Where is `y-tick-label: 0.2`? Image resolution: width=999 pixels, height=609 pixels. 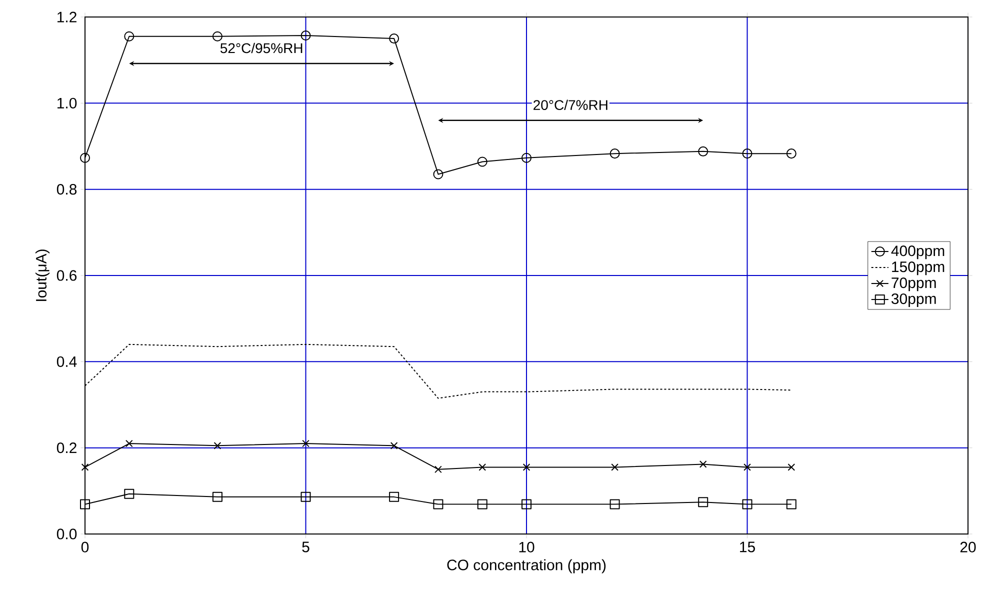 y-tick-label: 0.2 is located at coordinates (66, 448).